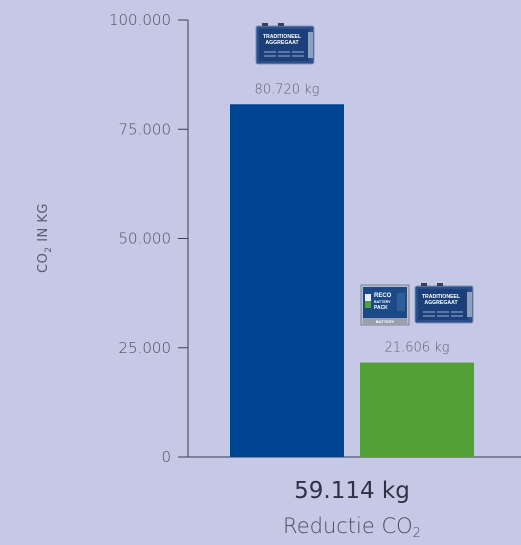 Image resolution: width=521 pixels, height=545 pixels. Describe the element at coordinates (282, 37) in the screenshot. I see `generator-icon-label-1: TRADITIONEEL` at that location.